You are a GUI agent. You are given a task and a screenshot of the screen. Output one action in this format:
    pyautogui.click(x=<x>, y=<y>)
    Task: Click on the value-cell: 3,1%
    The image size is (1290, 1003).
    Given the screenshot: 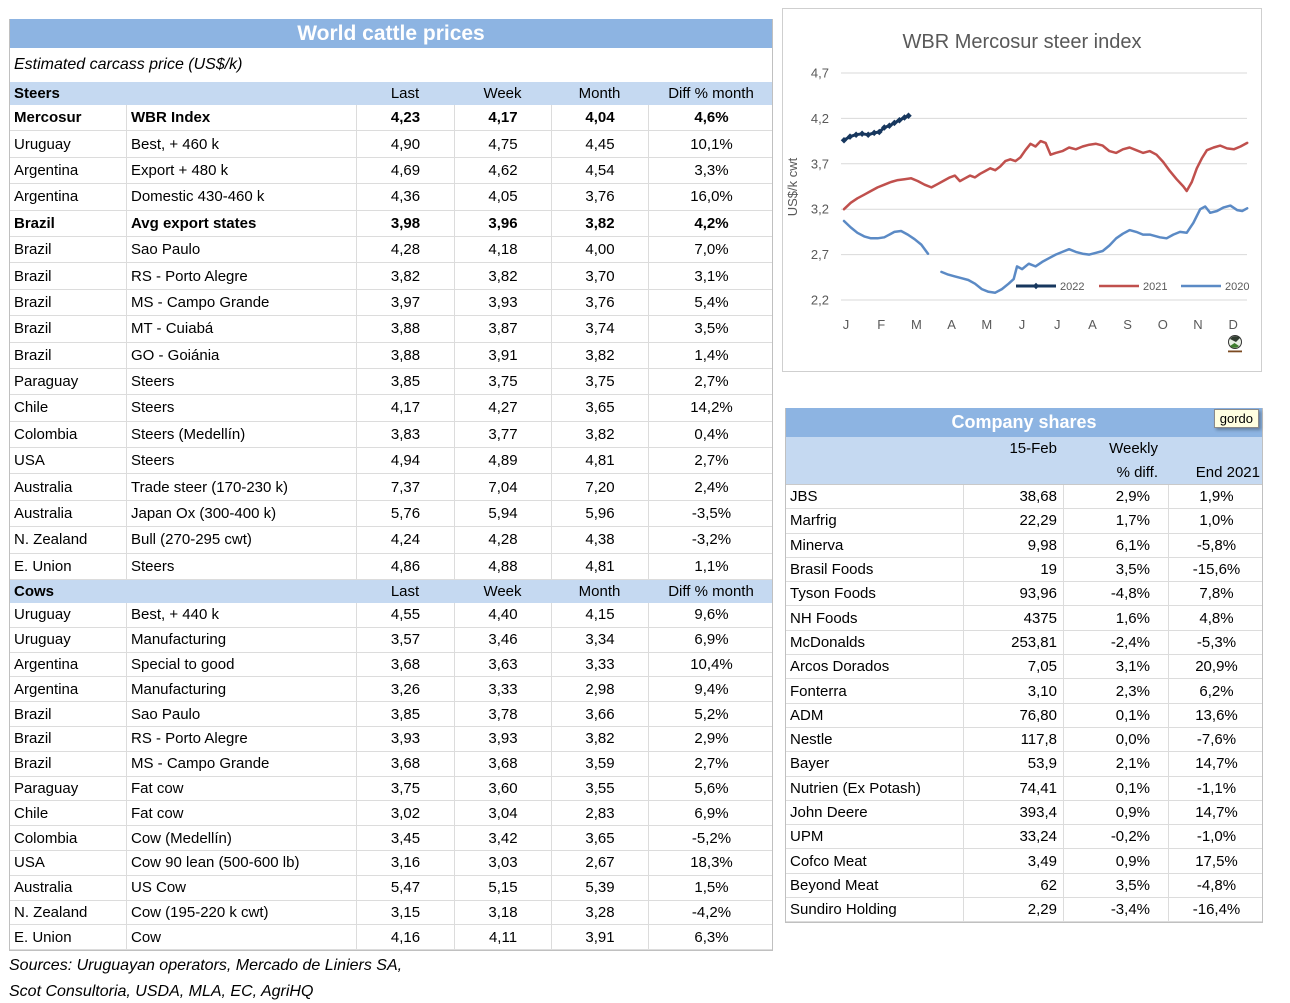 What is the action you would take?
    pyautogui.click(x=711, y=276)
    